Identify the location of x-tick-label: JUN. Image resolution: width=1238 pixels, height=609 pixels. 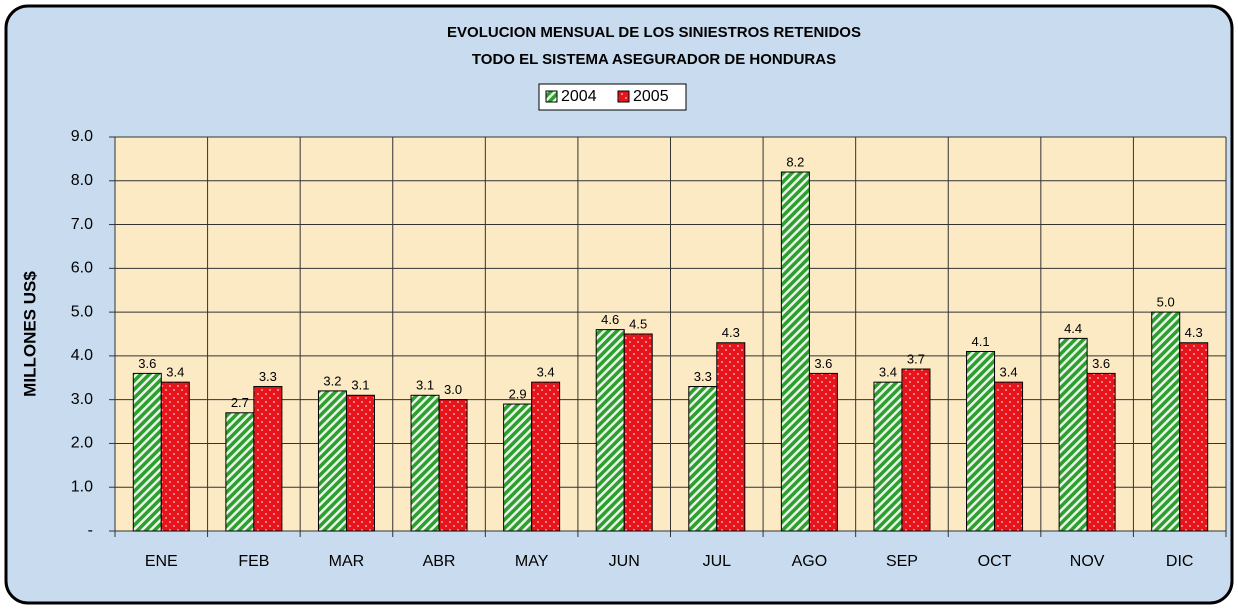
(624, 561).